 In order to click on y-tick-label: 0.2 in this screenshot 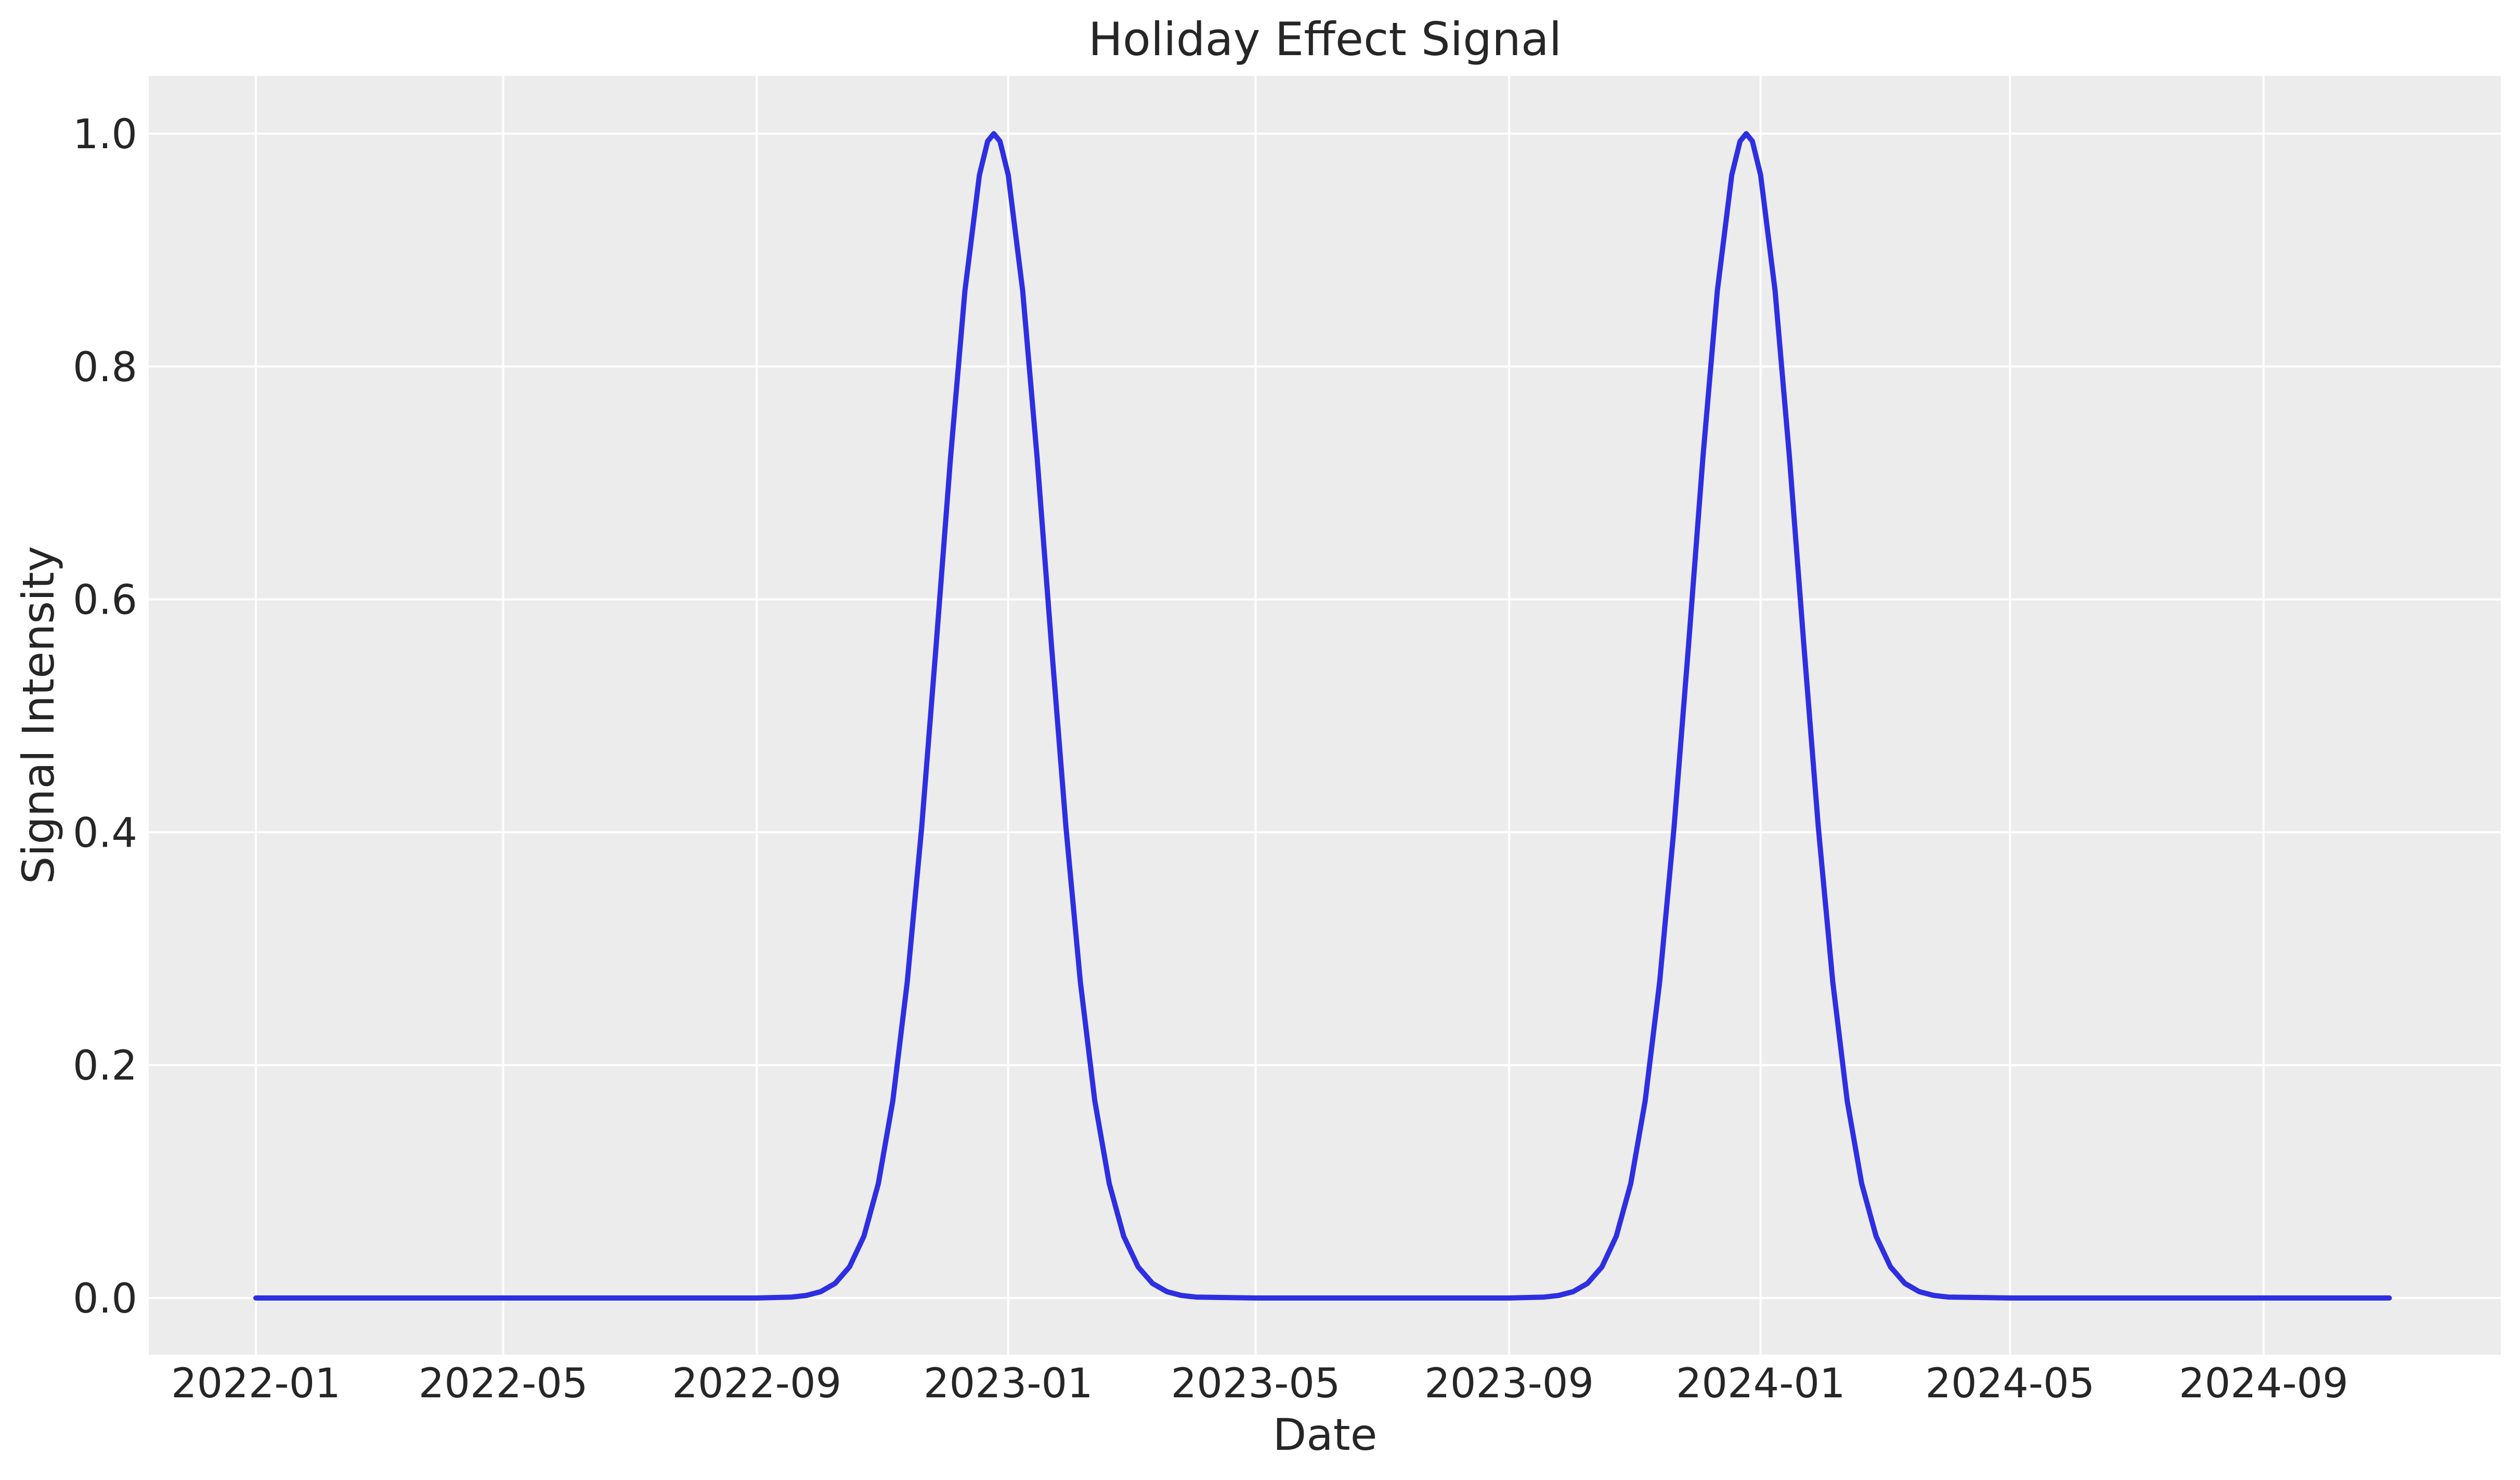, I will do `click(105, 1066)`.